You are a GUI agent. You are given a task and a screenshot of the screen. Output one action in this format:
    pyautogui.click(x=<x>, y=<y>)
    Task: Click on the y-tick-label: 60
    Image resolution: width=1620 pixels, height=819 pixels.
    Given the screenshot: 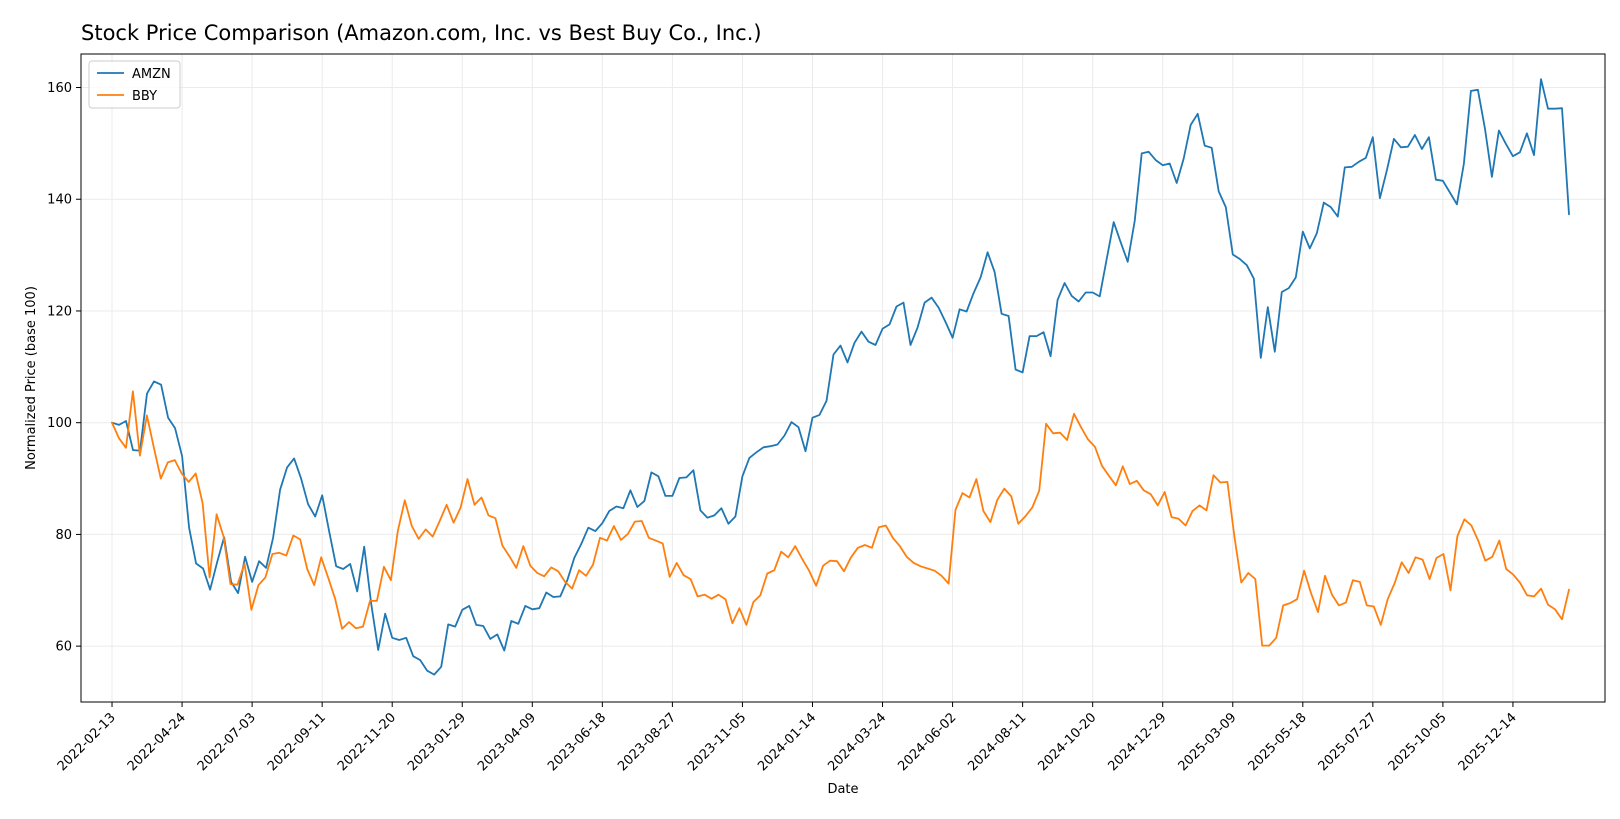 What is the action you would take?
    pyautogui.click(x=63, y=647)
    